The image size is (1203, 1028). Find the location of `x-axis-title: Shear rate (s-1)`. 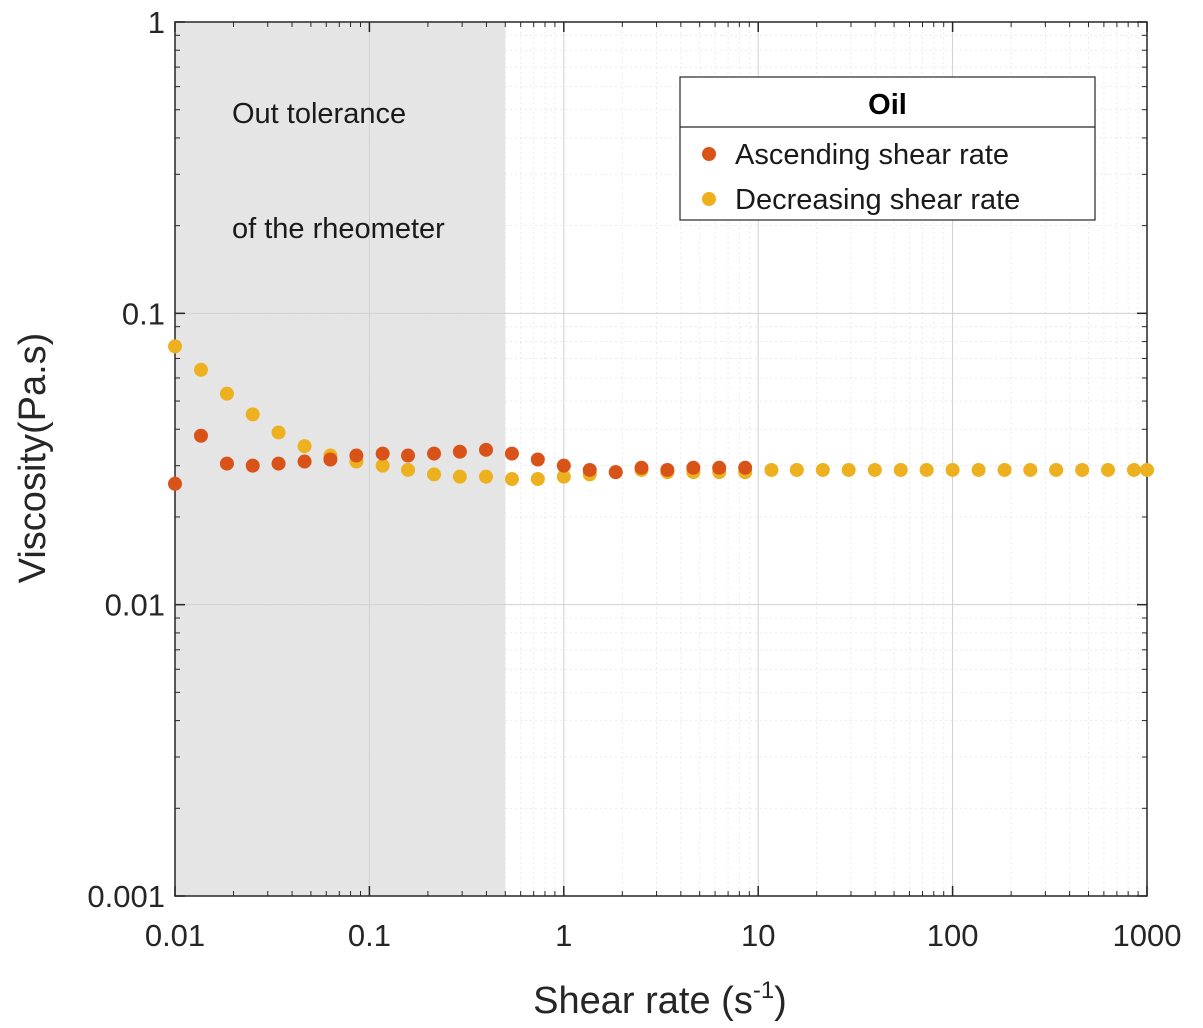

x-axis-title: Shear rate (s-1) is located at coordinates (660, 999).